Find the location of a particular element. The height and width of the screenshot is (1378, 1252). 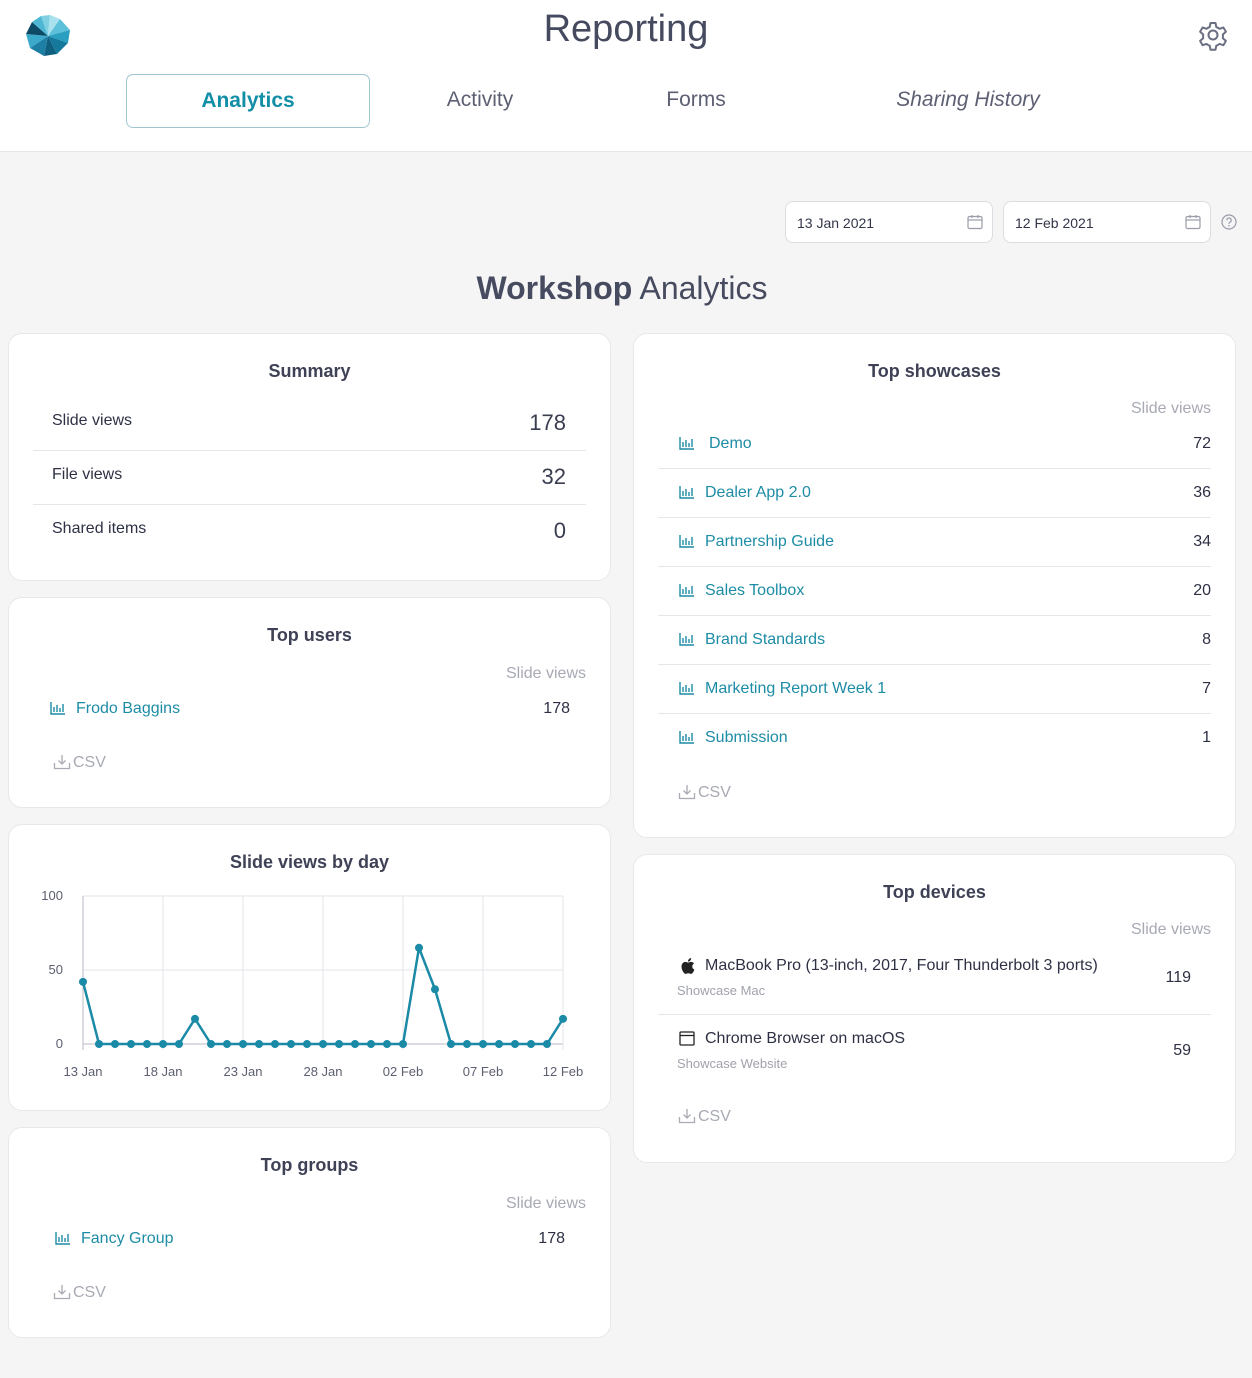

y-tick-label: 100 is located at coordinates (52, 895).